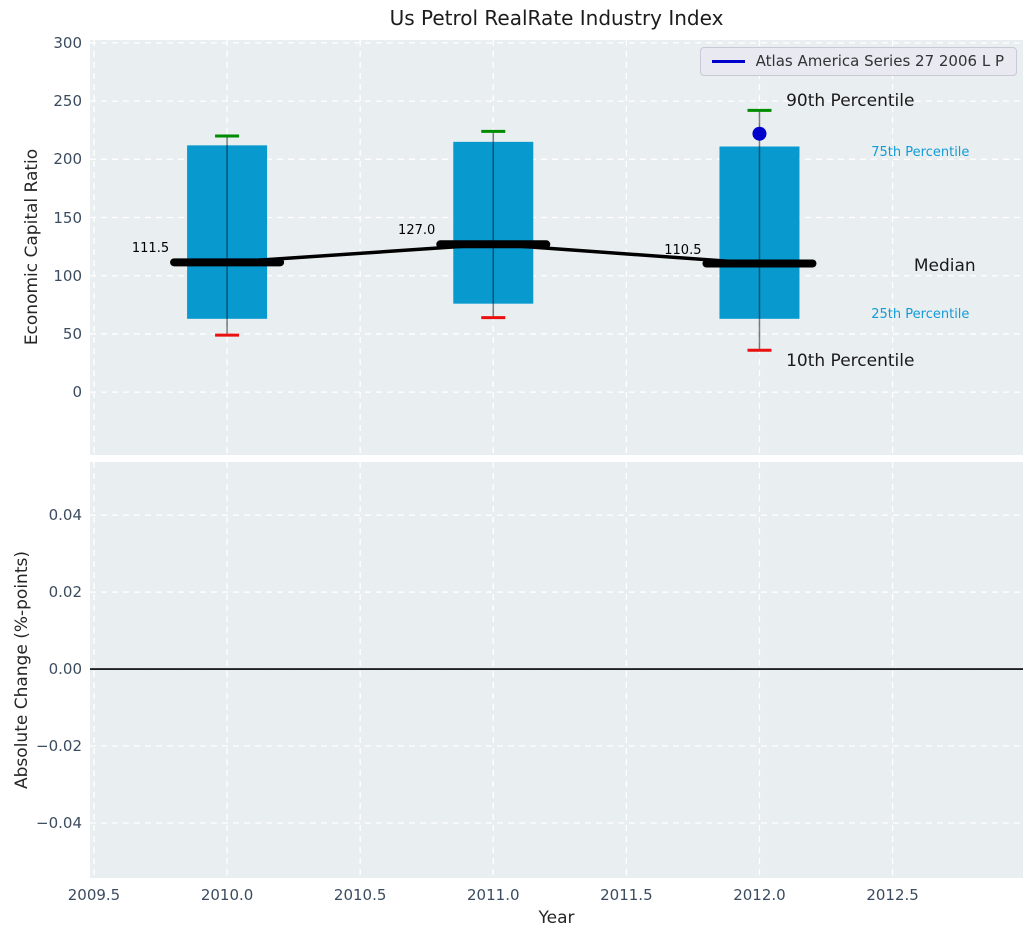 The image size is (1034, 942). Describe the element at coordinates (72, 333) in the screenshot. I see `top-y-tick-label: 50` at that location.